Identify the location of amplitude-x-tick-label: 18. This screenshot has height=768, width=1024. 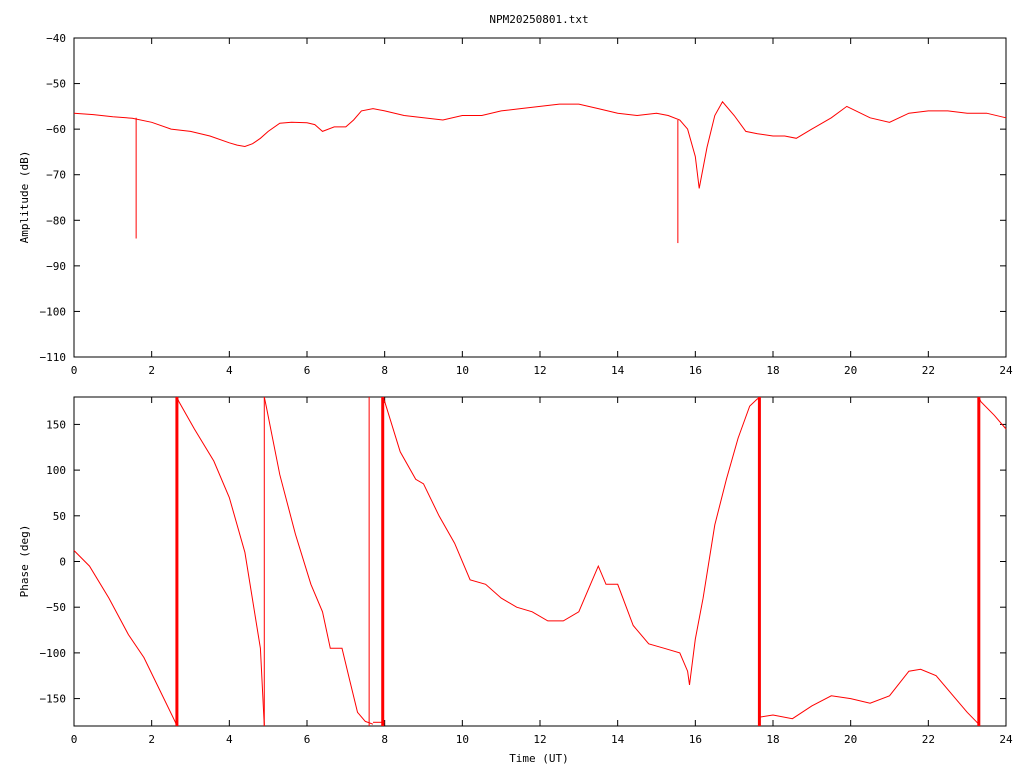
(772, 370).